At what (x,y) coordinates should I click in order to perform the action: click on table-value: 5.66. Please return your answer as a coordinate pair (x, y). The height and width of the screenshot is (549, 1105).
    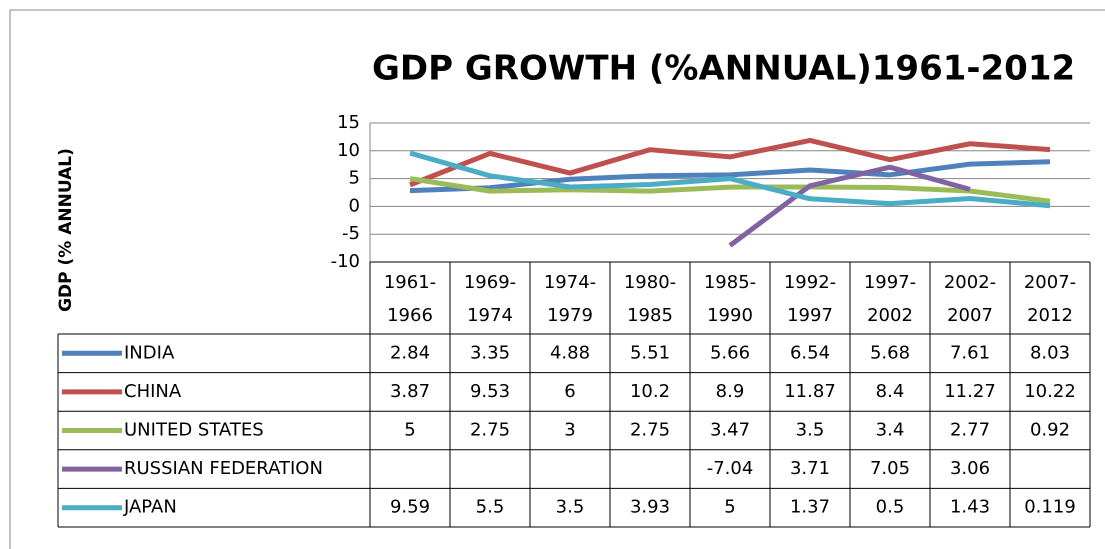
    Looking at the image, I should click on (730, 352).